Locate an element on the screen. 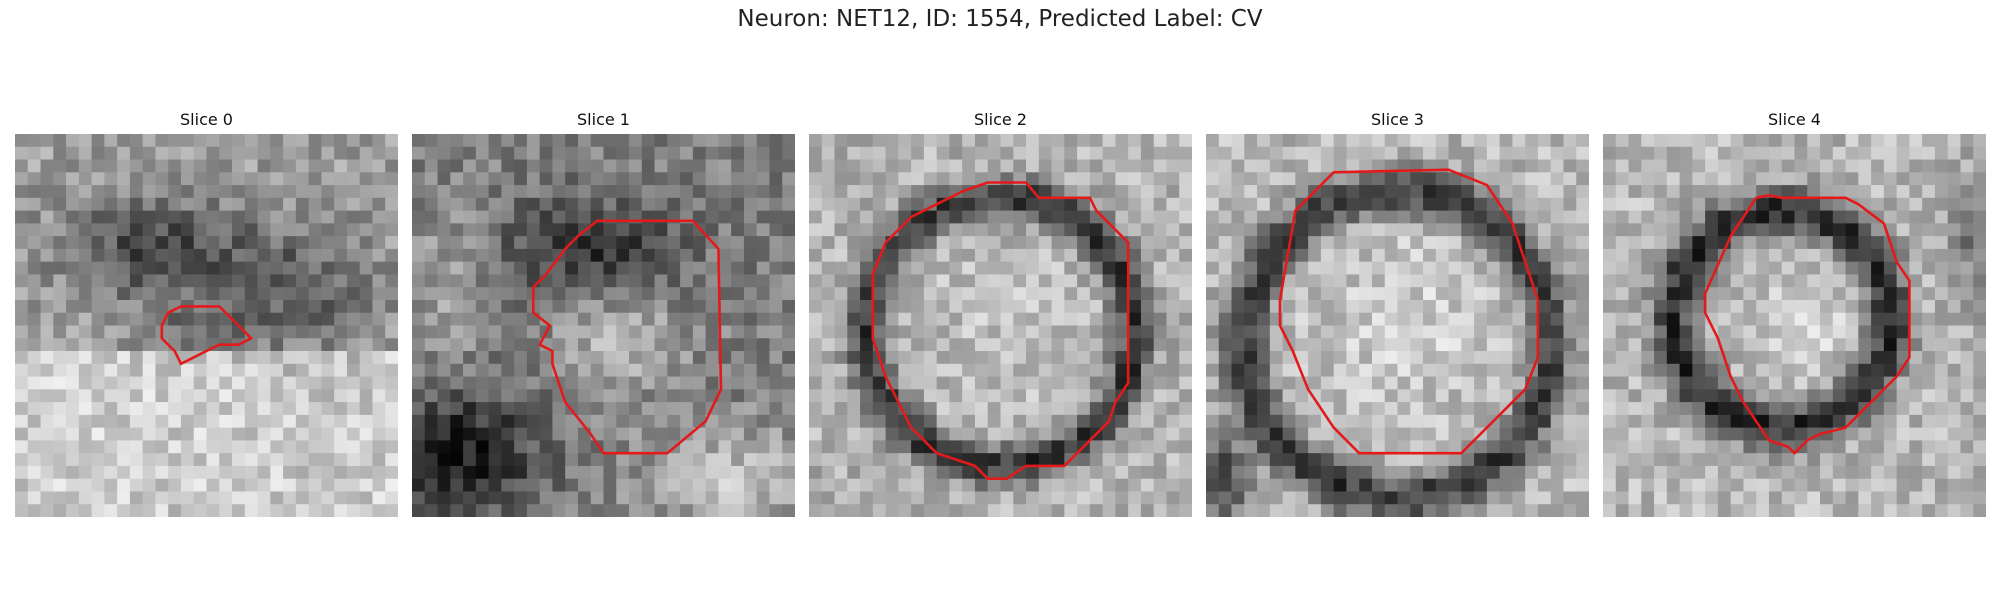 The height and width of the screenshot is (600, 2000). slice-panel-2: Slice 2 is located at coordinates (1000, 313).